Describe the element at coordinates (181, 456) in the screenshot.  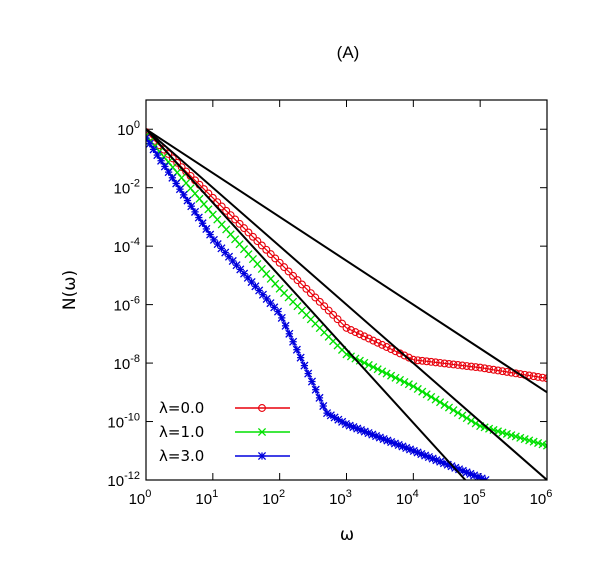
I see `legend-label: λ=3.0` at that location.